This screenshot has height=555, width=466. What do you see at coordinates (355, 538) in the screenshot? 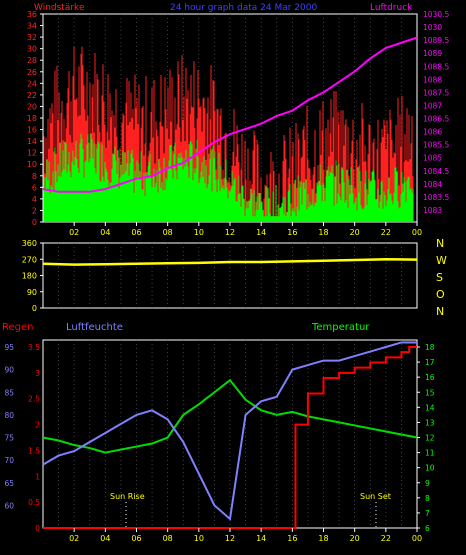
I see `x-tick-label: 20` at bounding box center [355, 538].